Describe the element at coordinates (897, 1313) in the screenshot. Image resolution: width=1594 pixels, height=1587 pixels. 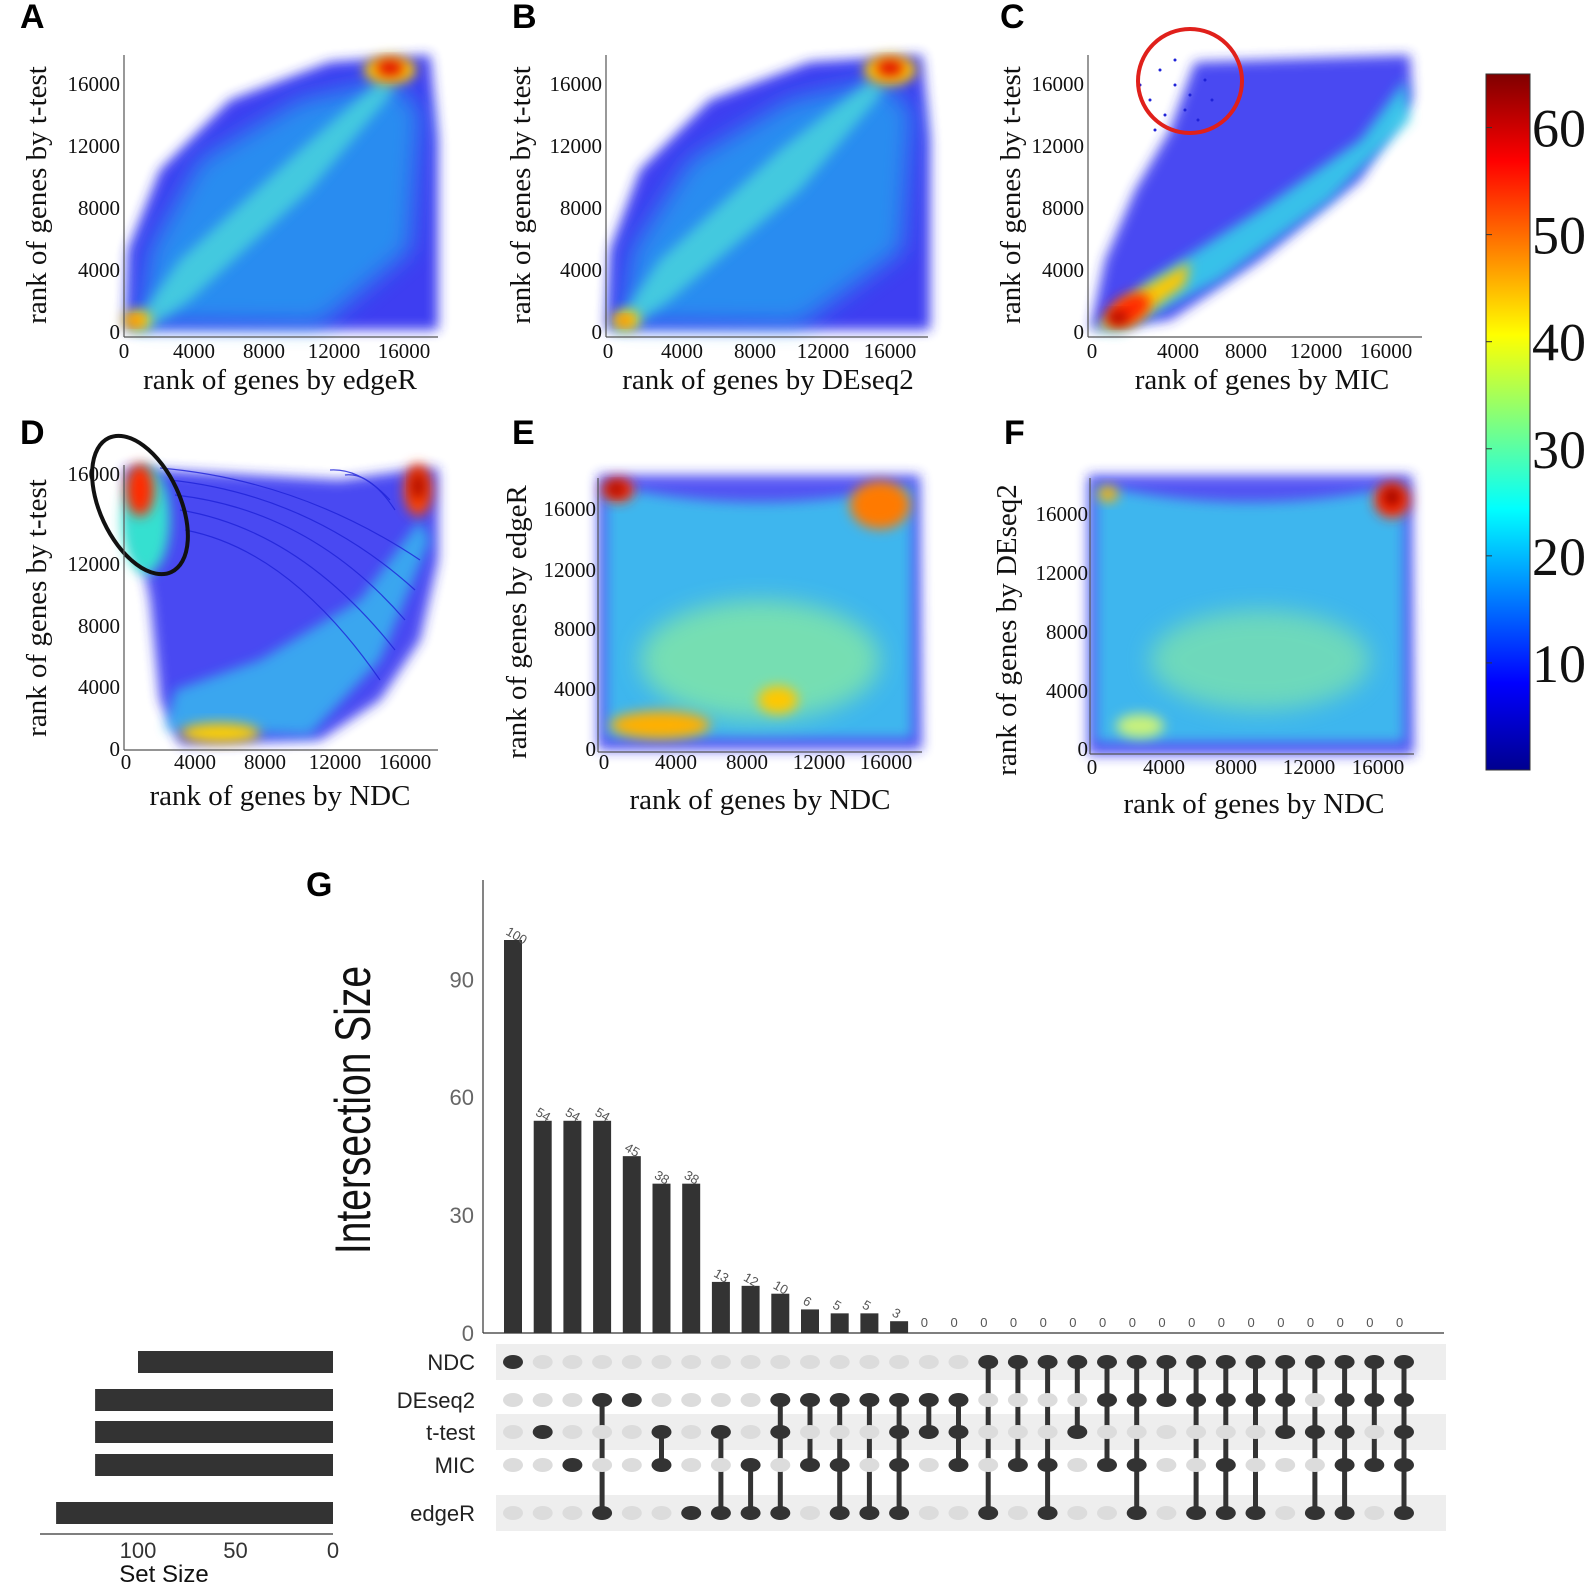
I see `bar-value-label: 3` at that location.